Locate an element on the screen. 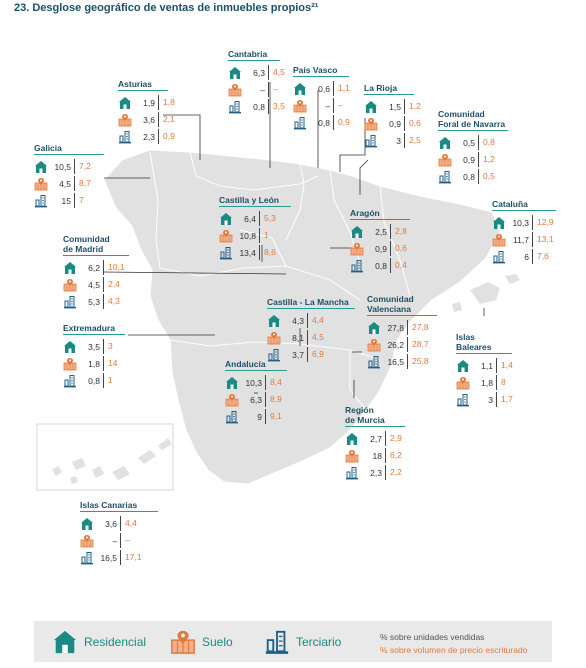  region-name: Galicia is located at coordinates (48, 148).